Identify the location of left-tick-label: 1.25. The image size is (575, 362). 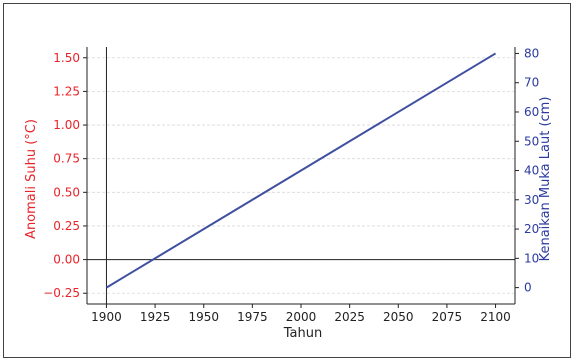
(66, 91).